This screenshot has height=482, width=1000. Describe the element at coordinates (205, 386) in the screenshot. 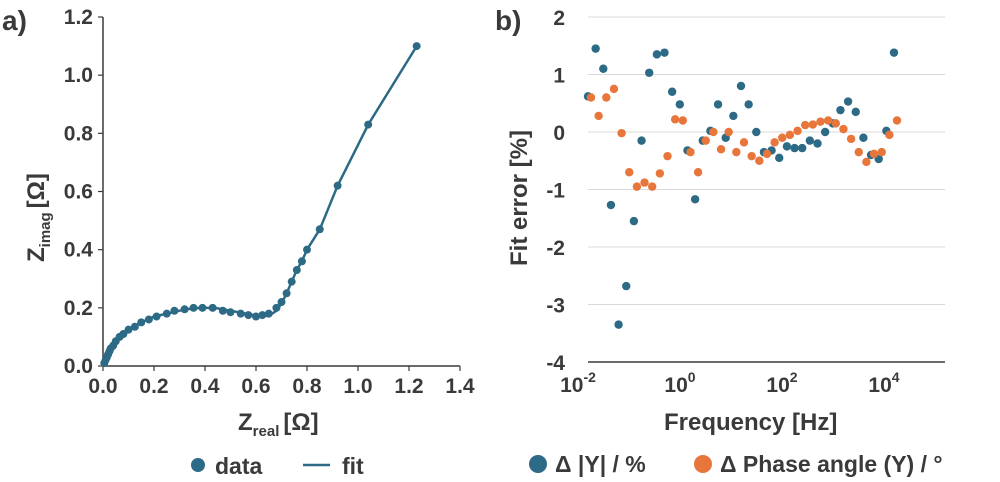

I see `a-x-tick-label: 0.4` at that location.